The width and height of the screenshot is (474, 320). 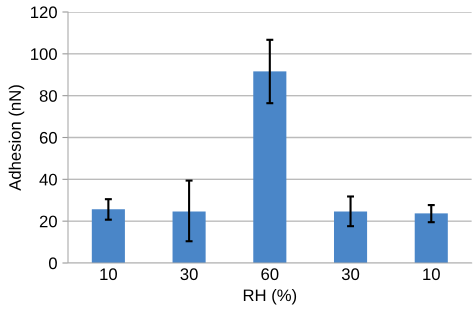 I want to click on y-tick-label: 0, so click(x=52, y=263).